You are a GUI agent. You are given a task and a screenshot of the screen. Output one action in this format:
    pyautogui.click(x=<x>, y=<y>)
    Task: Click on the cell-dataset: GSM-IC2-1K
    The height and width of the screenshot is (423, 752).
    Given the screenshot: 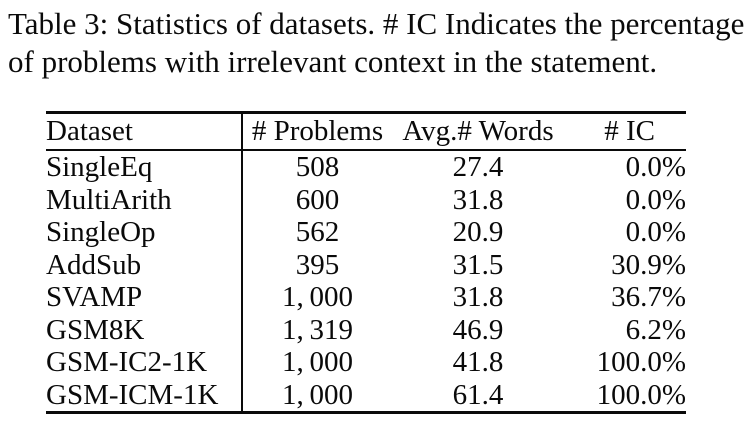 What is the action you would take?
    pyautogui.click(x=144, y=362)
    